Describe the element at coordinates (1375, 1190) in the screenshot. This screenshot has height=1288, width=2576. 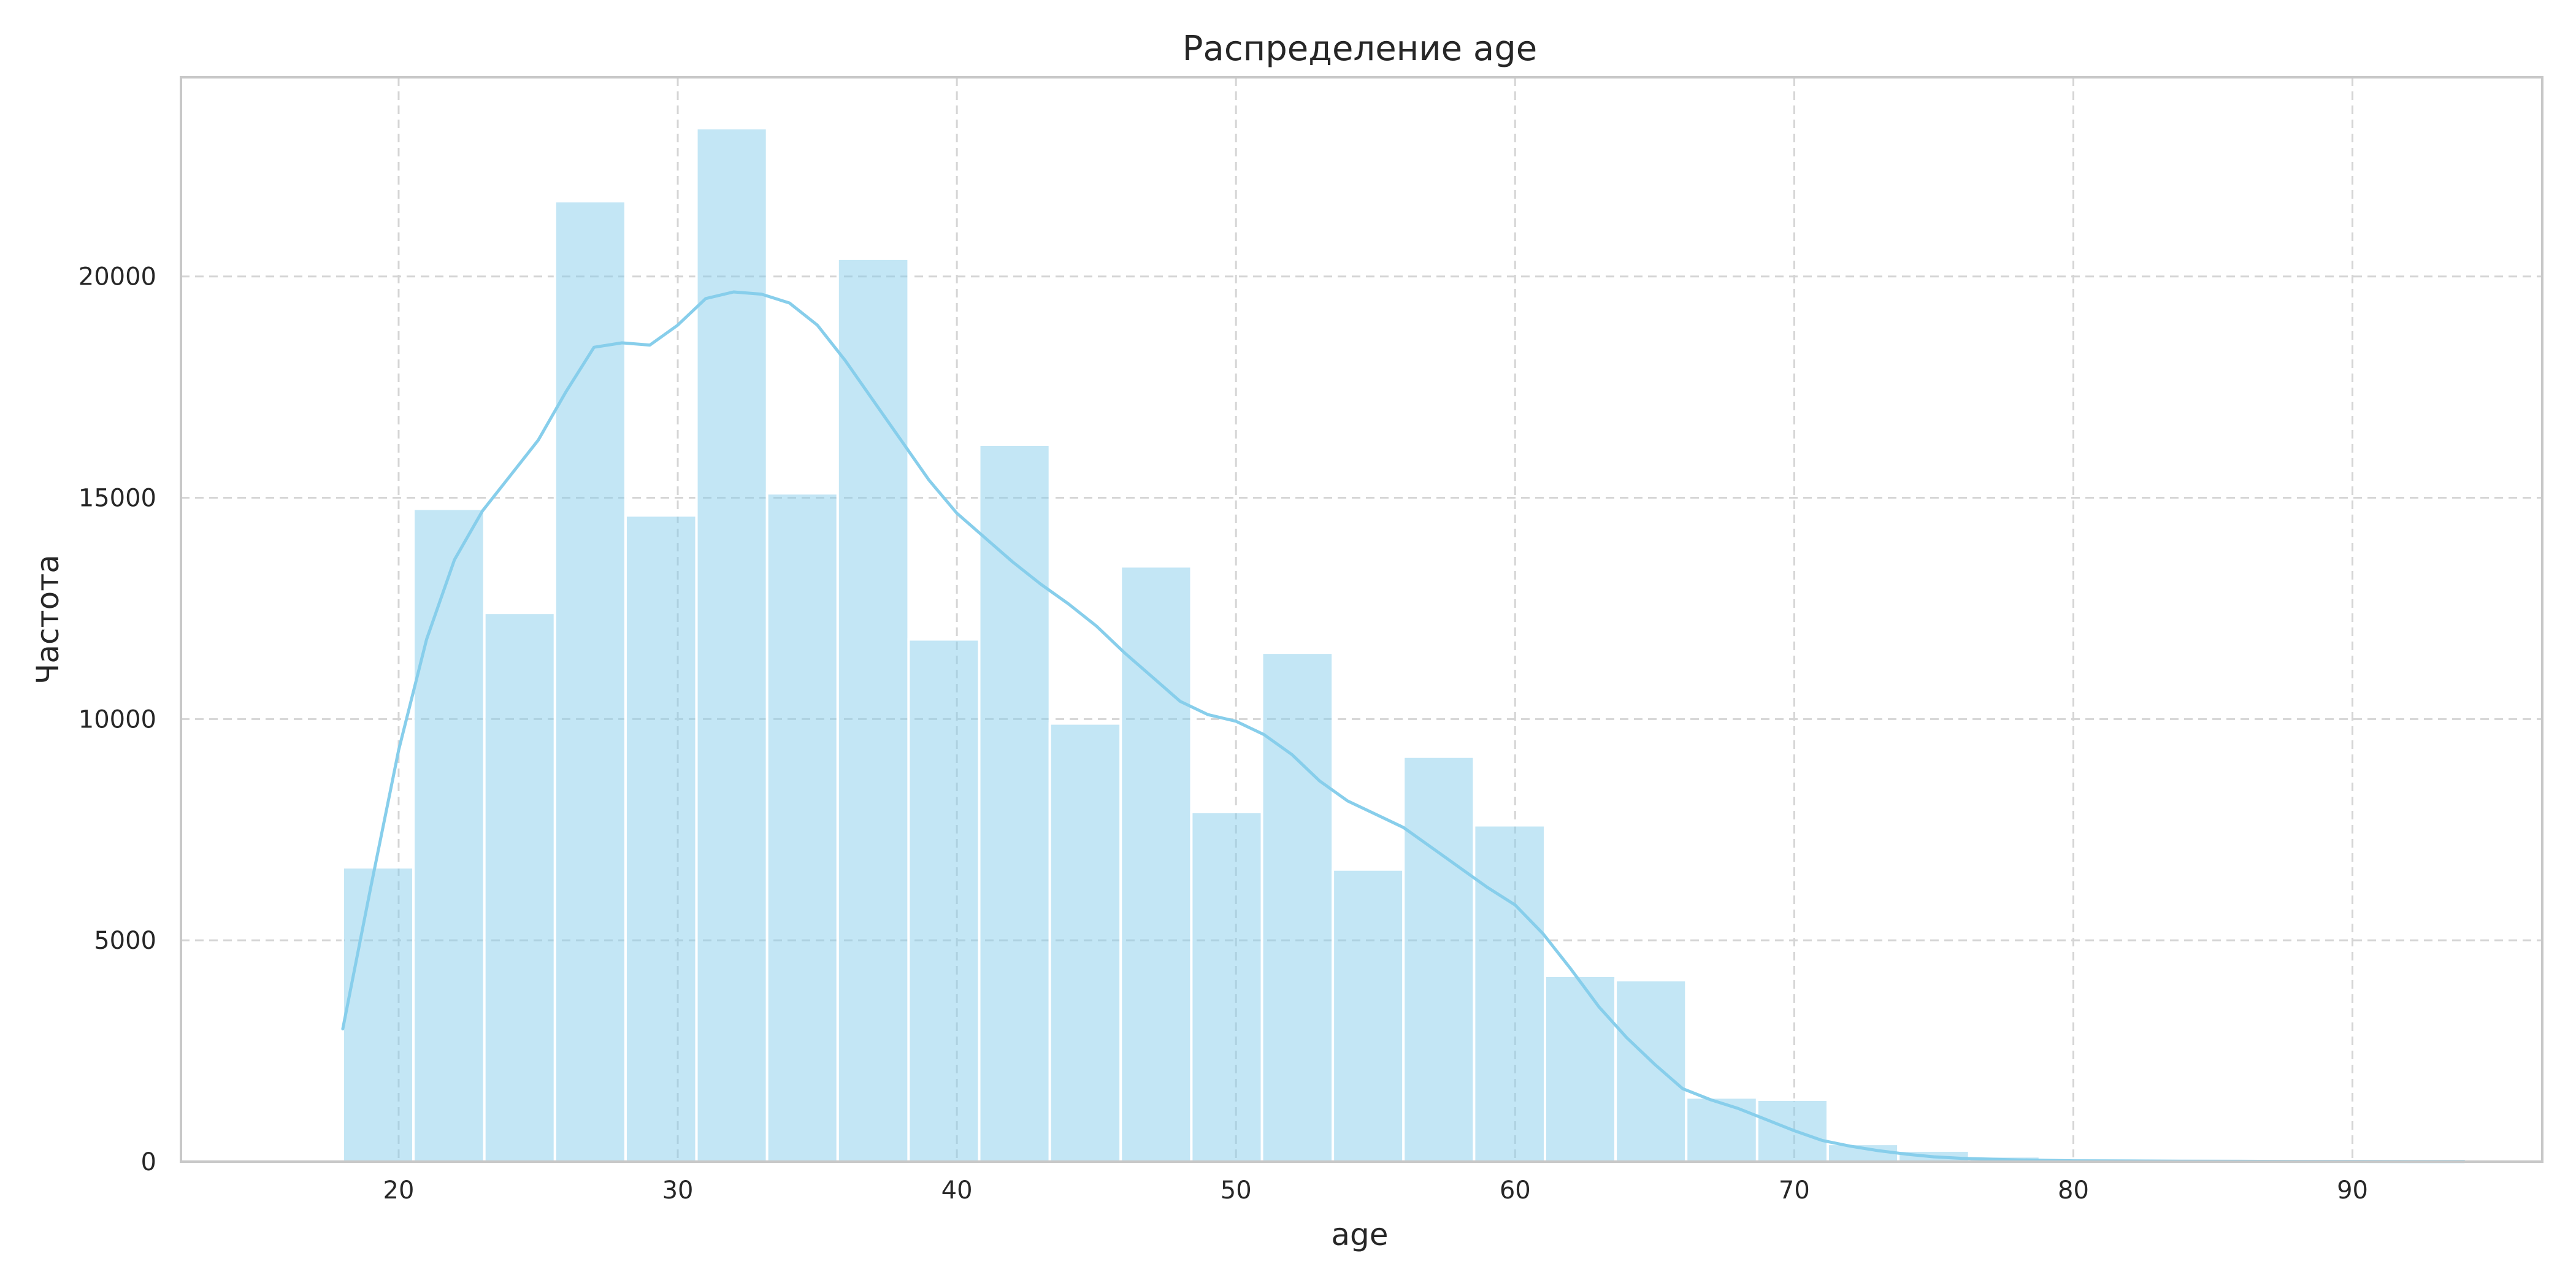
I see `x-tick-labels: 20 30 40 50 60 70 80 90` at that location.